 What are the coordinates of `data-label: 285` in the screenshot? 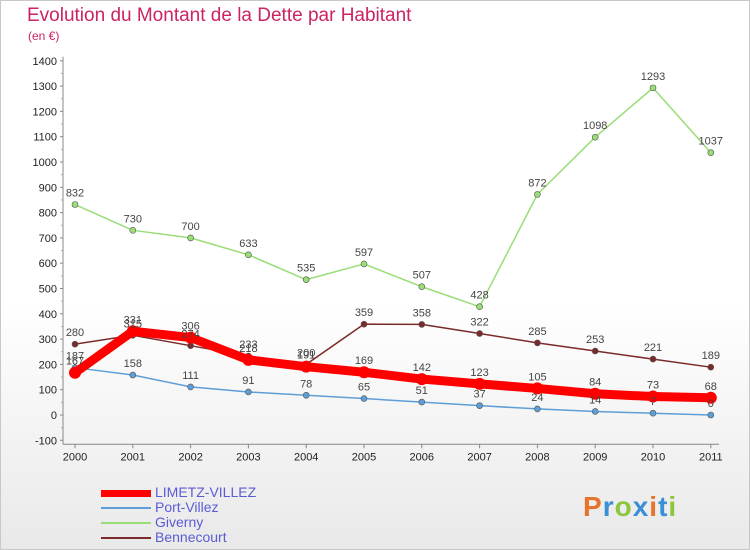 It's located at (537, 332).